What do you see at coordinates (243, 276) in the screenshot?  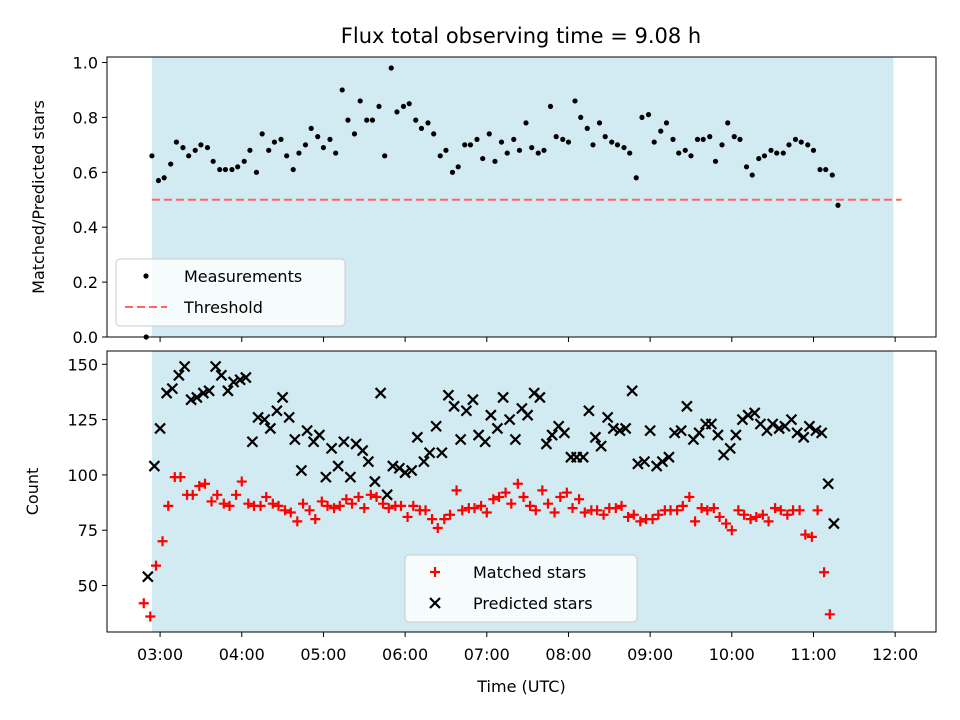 I see `legend-label: Measurements` at bounding box center [243, 276].